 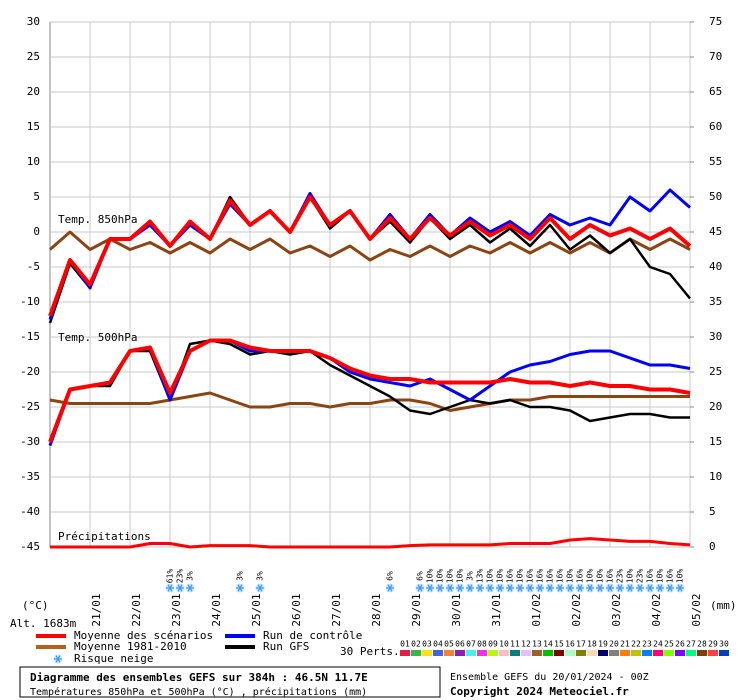 What do you see at coordinates (715, 441) in the screenshot?
I see `y2-tick-label: 15` at bounding box center [715, 441].